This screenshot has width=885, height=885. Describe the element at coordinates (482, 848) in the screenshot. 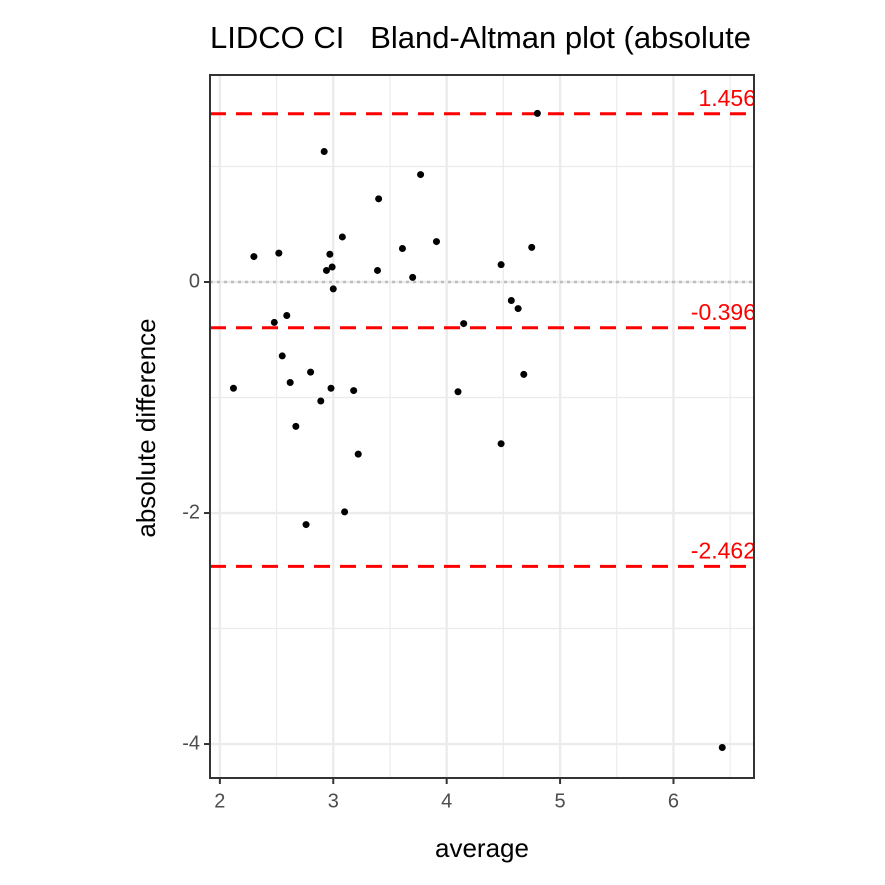

I see `x-axis-title: average` at that location.